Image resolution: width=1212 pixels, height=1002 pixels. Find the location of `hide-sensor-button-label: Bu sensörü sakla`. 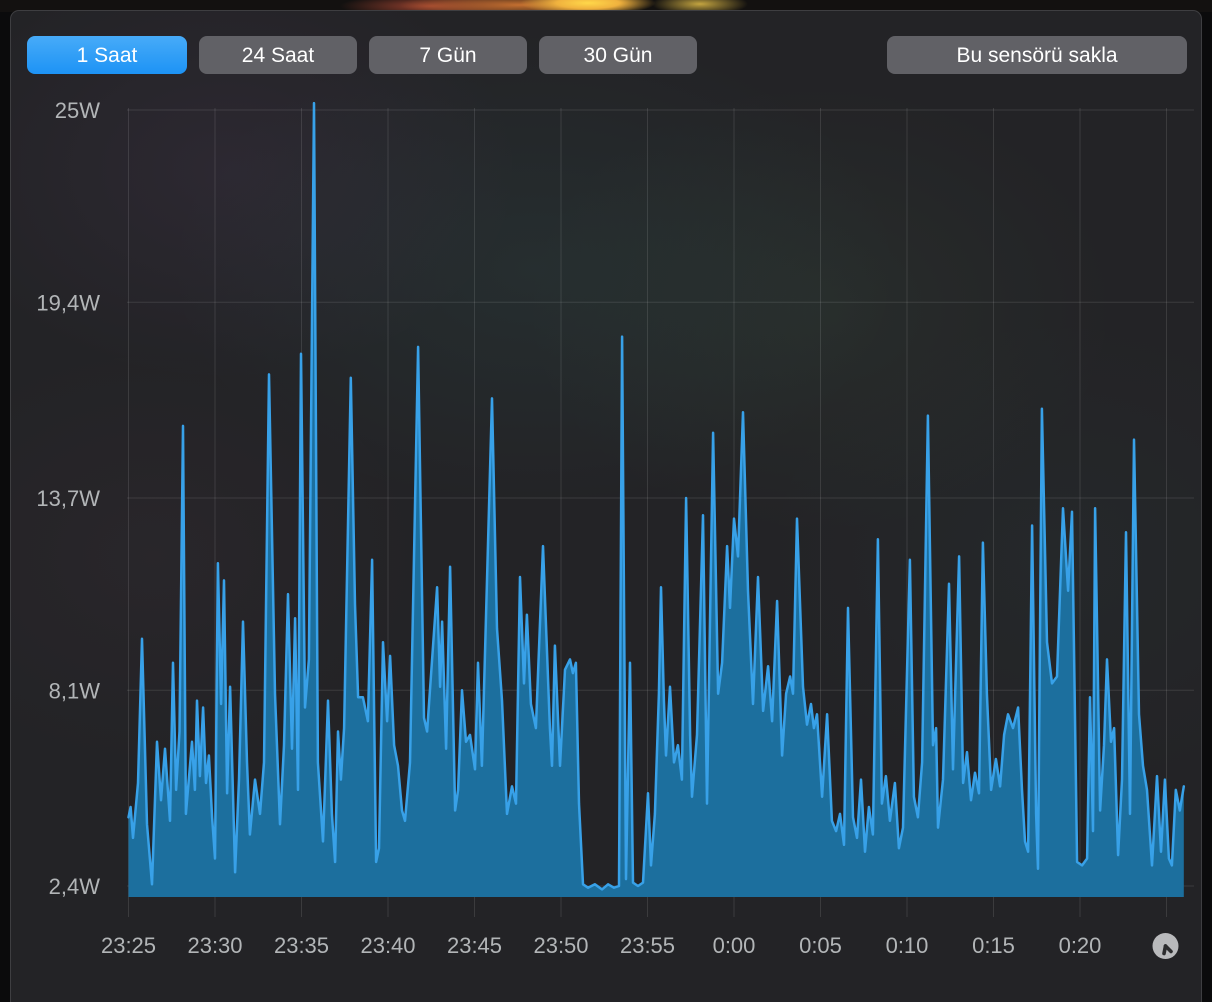

hide-sensor-button-label: Bu sensörü sakla is located at coordinates (1037, 55).